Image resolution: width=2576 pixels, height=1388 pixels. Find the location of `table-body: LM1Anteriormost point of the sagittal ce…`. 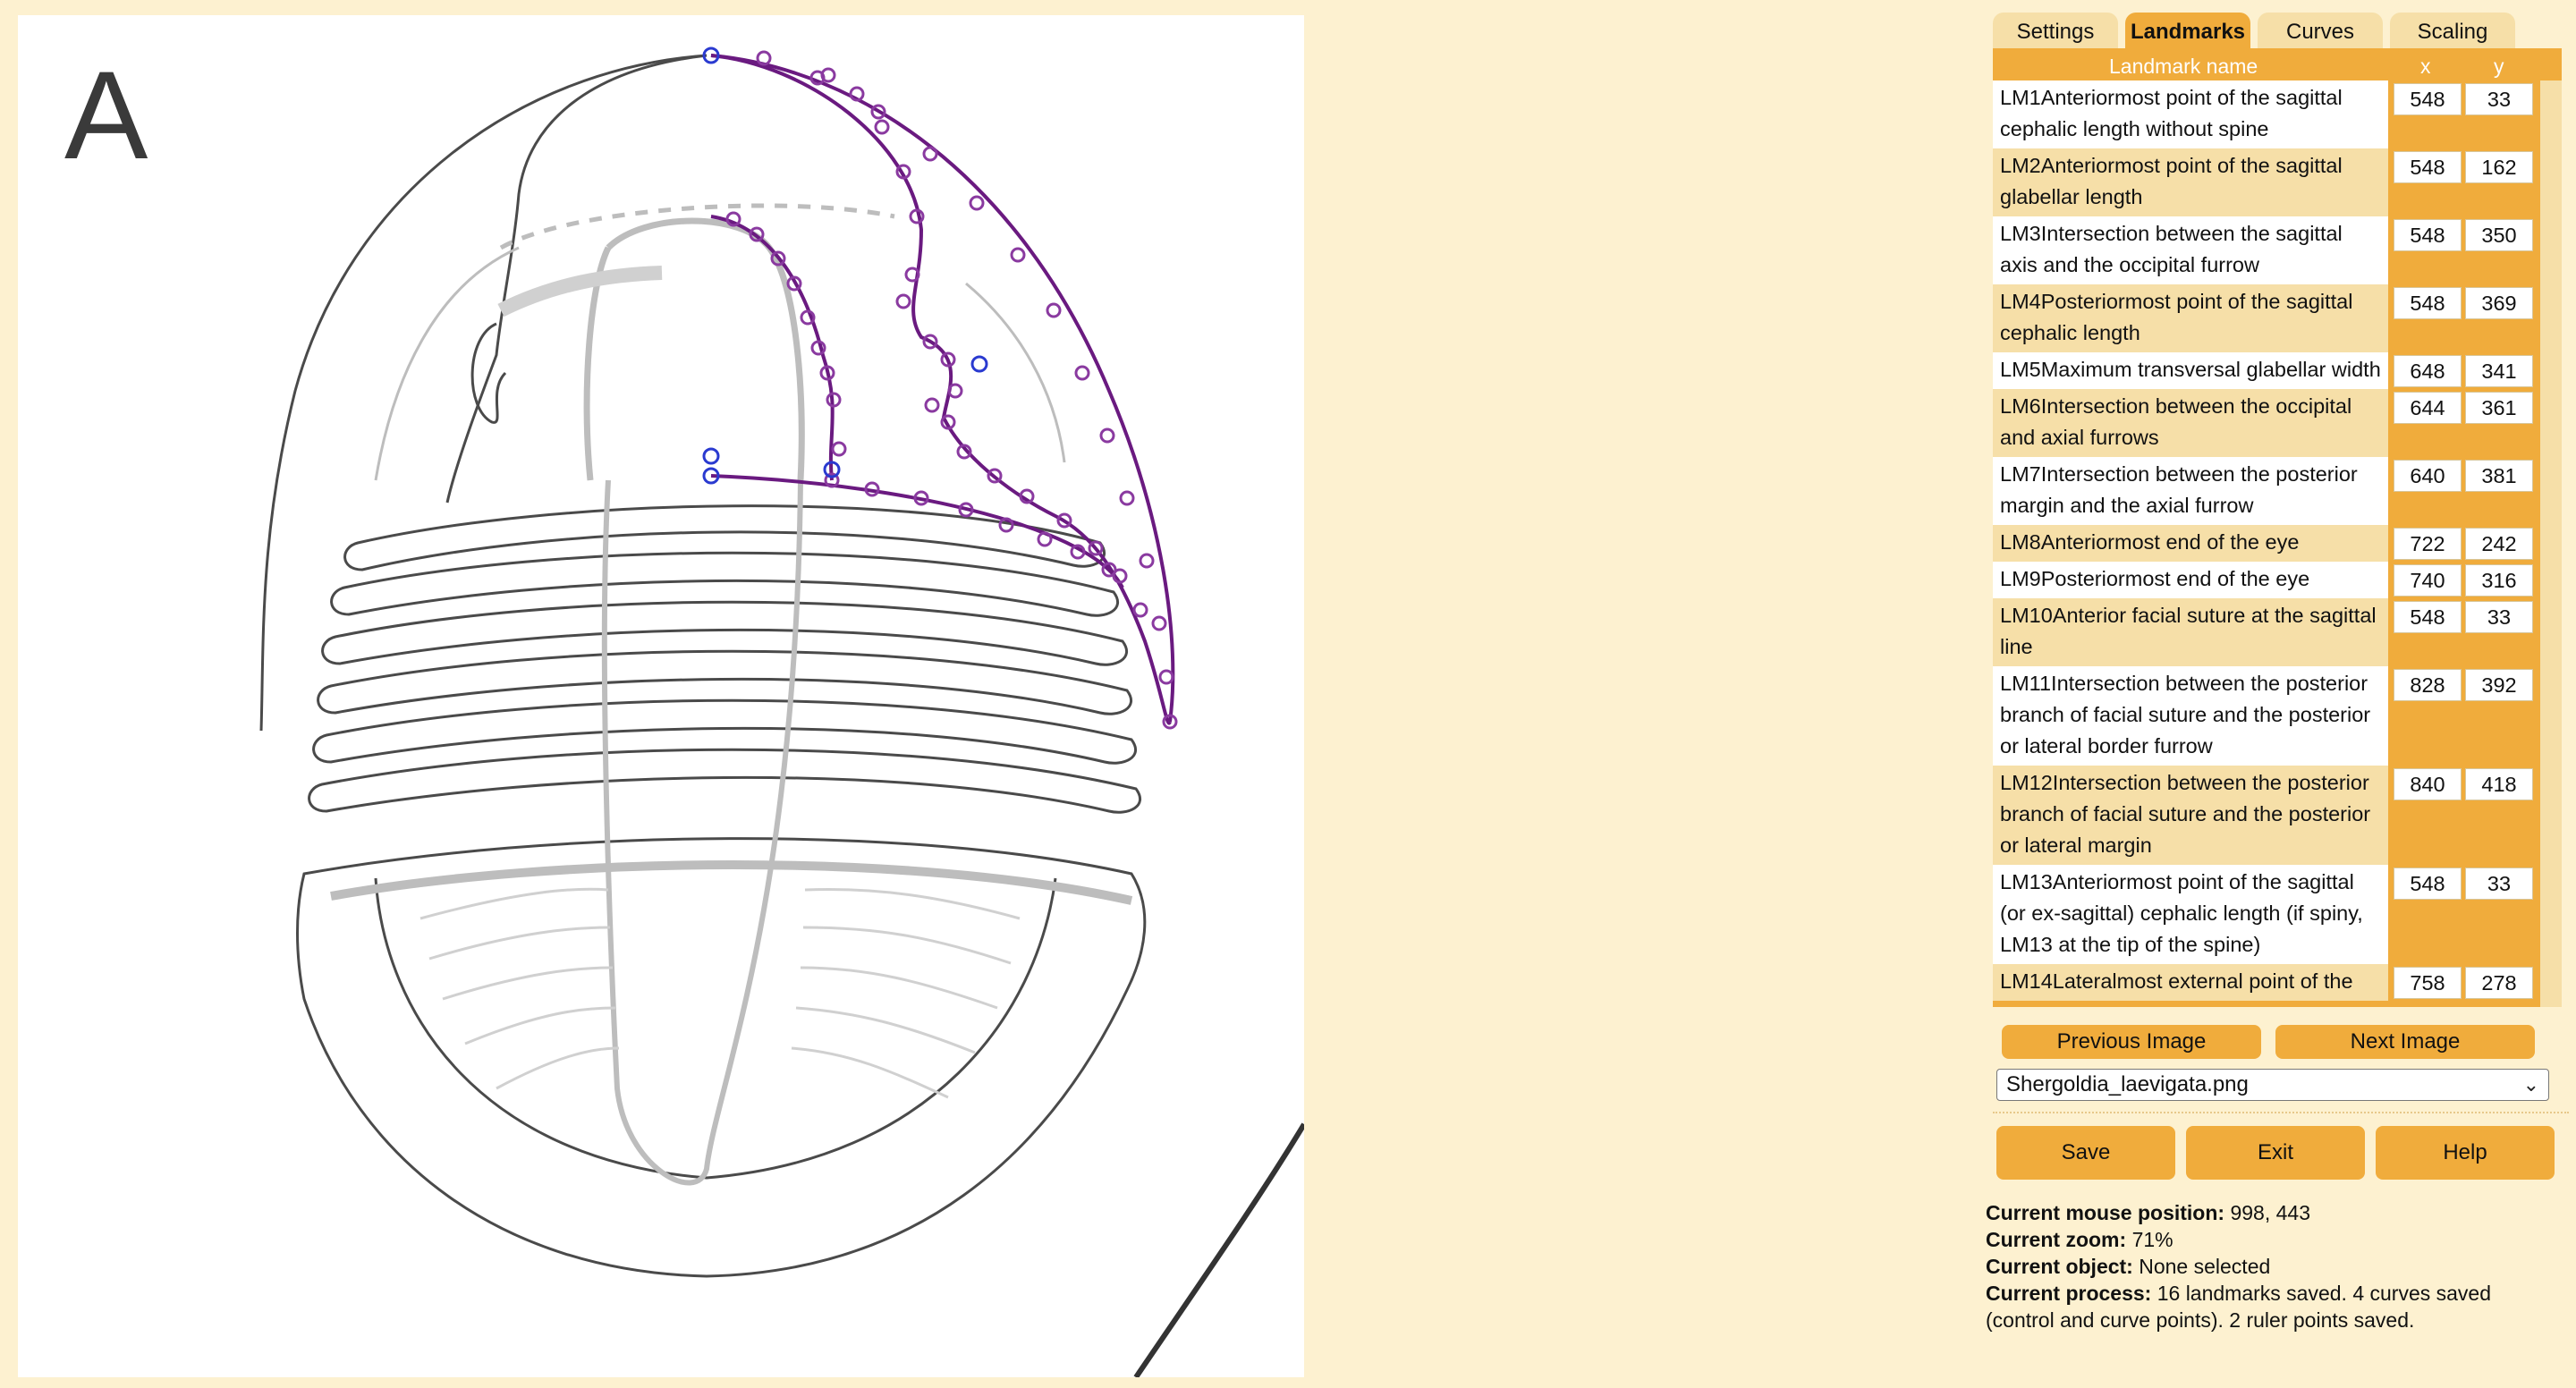

table-body: LM1Anteriormost point of the sagittal ce… is located at coordinates (2277, 540).